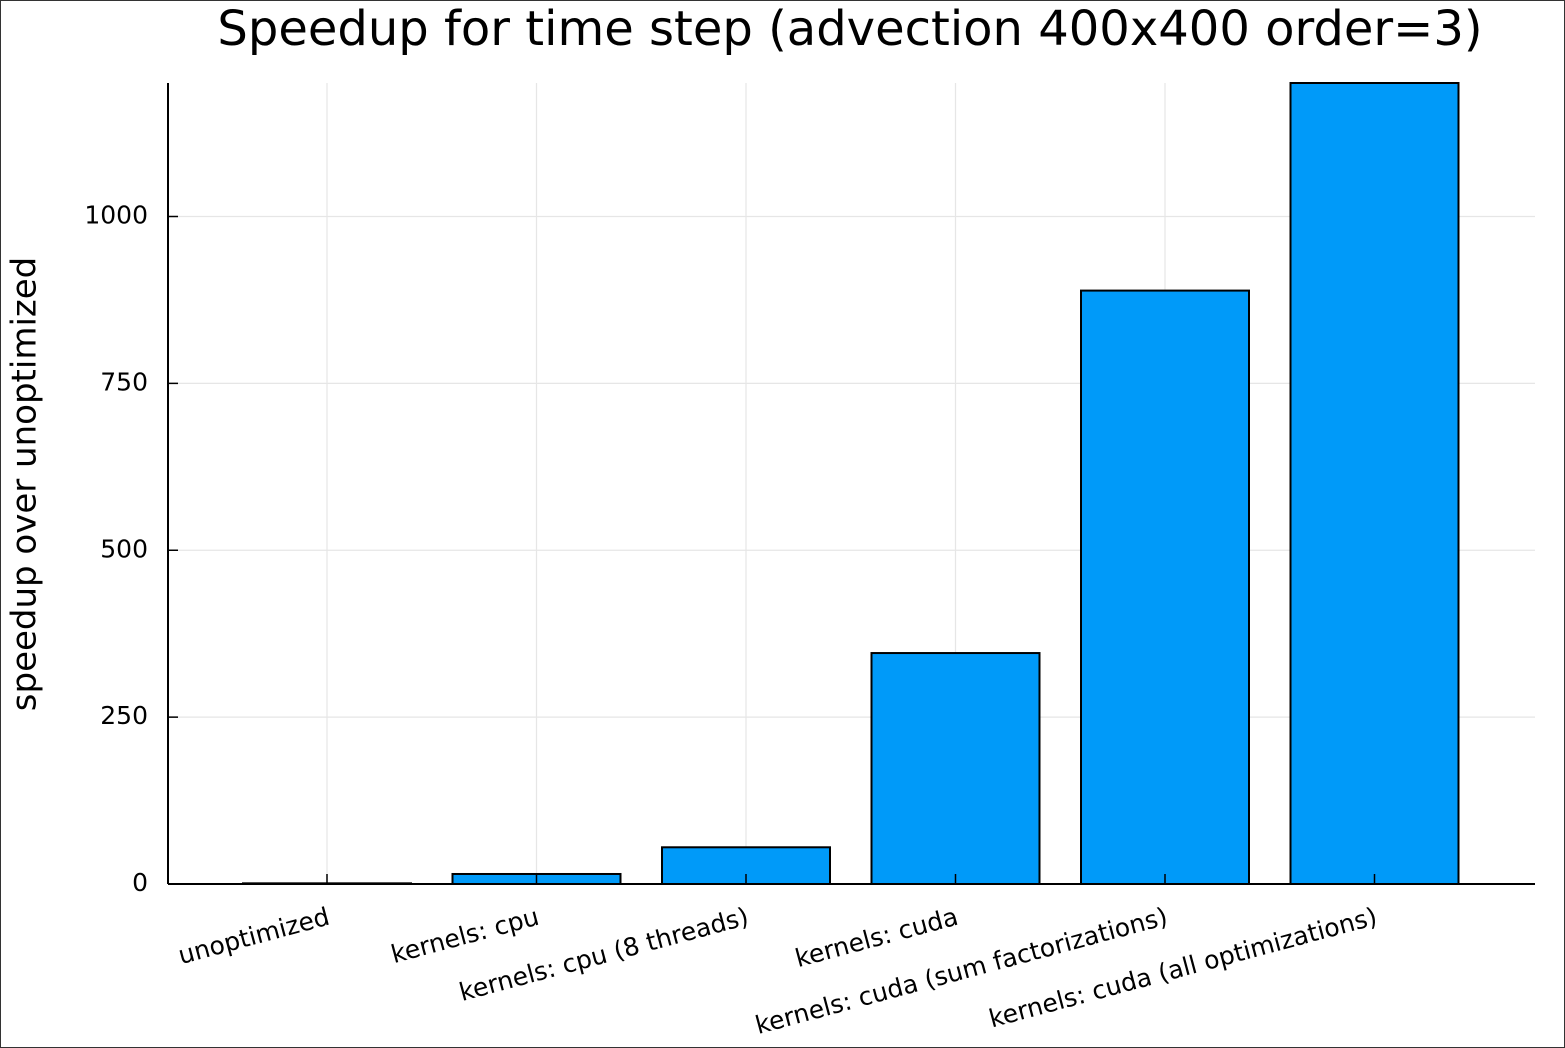 The height and width of the screenshot is (1048, 1565). I want to click on y-tick-label: 500, so click(124, 548).